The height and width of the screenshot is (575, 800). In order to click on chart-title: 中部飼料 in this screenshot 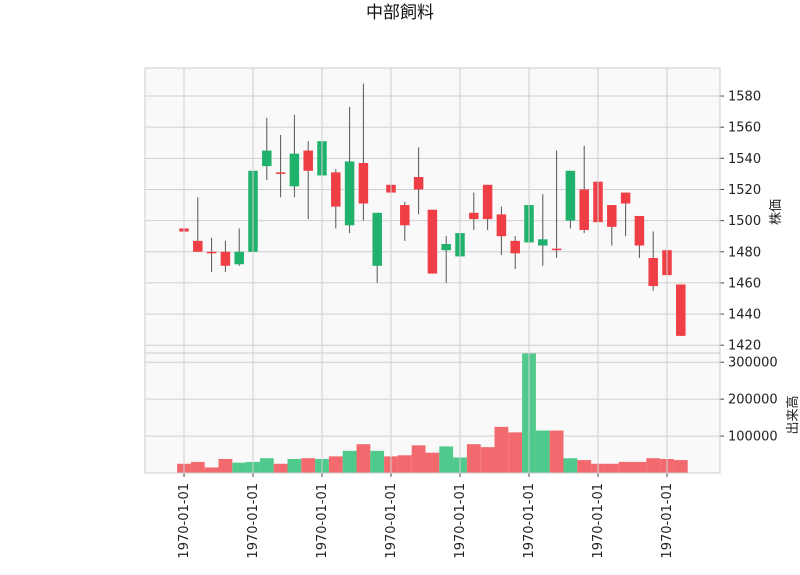, I will do `click(400, 13)`.